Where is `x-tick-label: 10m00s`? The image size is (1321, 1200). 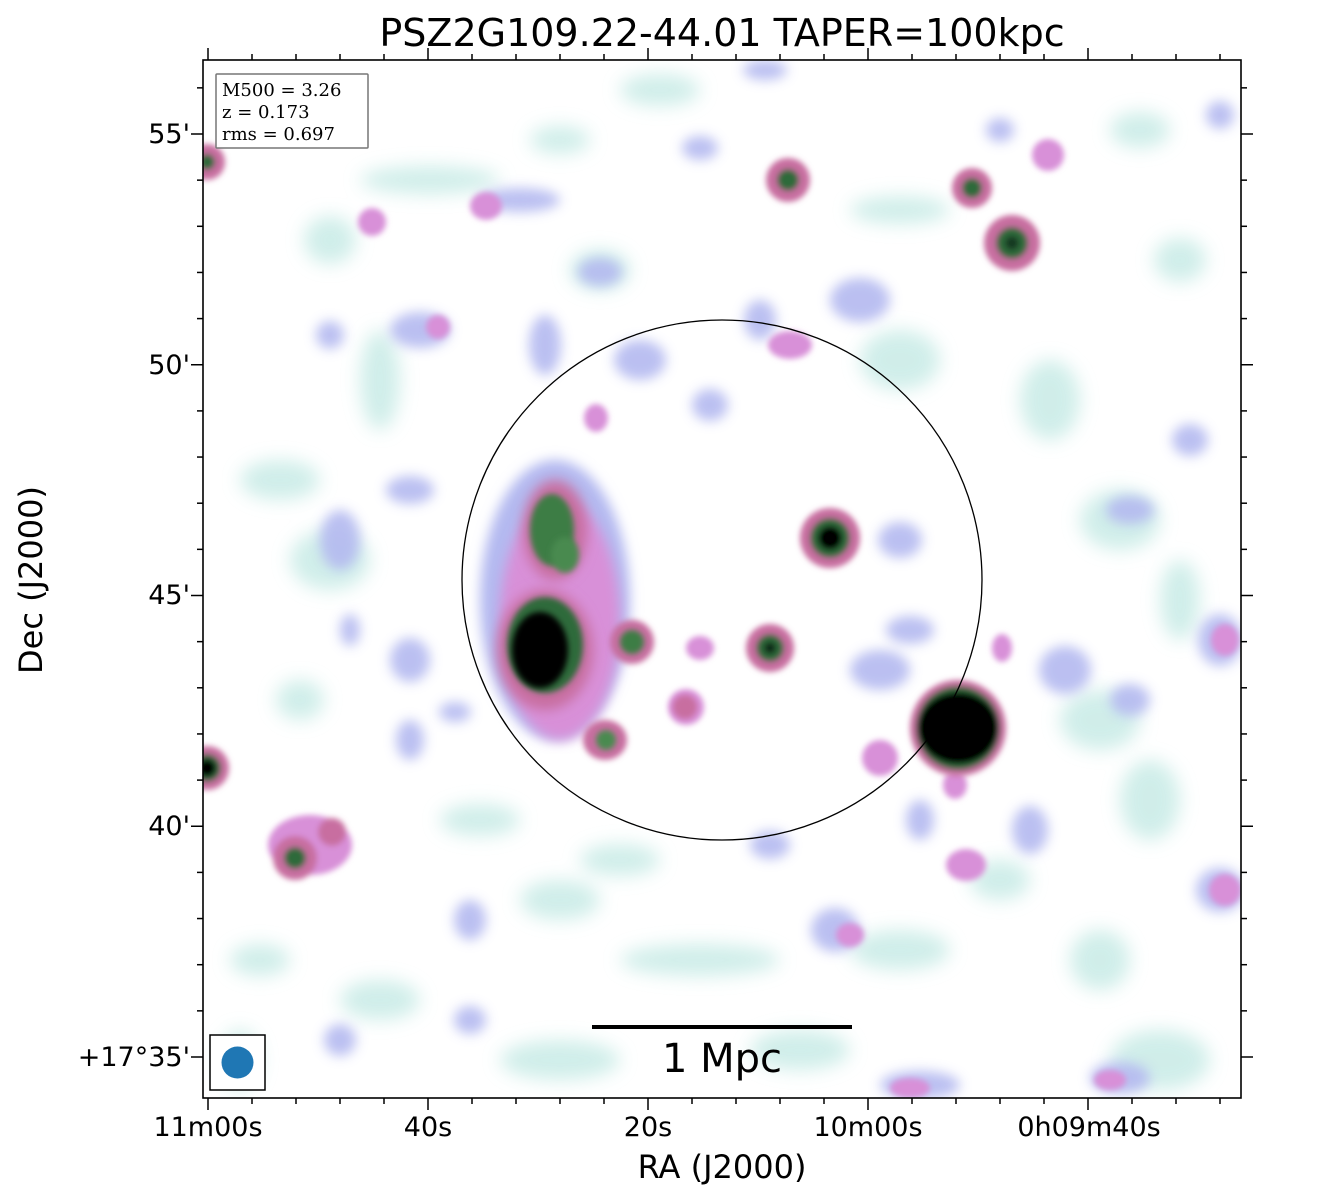 x-tick-label: 10m00s is located at coordinates (867, 1127).